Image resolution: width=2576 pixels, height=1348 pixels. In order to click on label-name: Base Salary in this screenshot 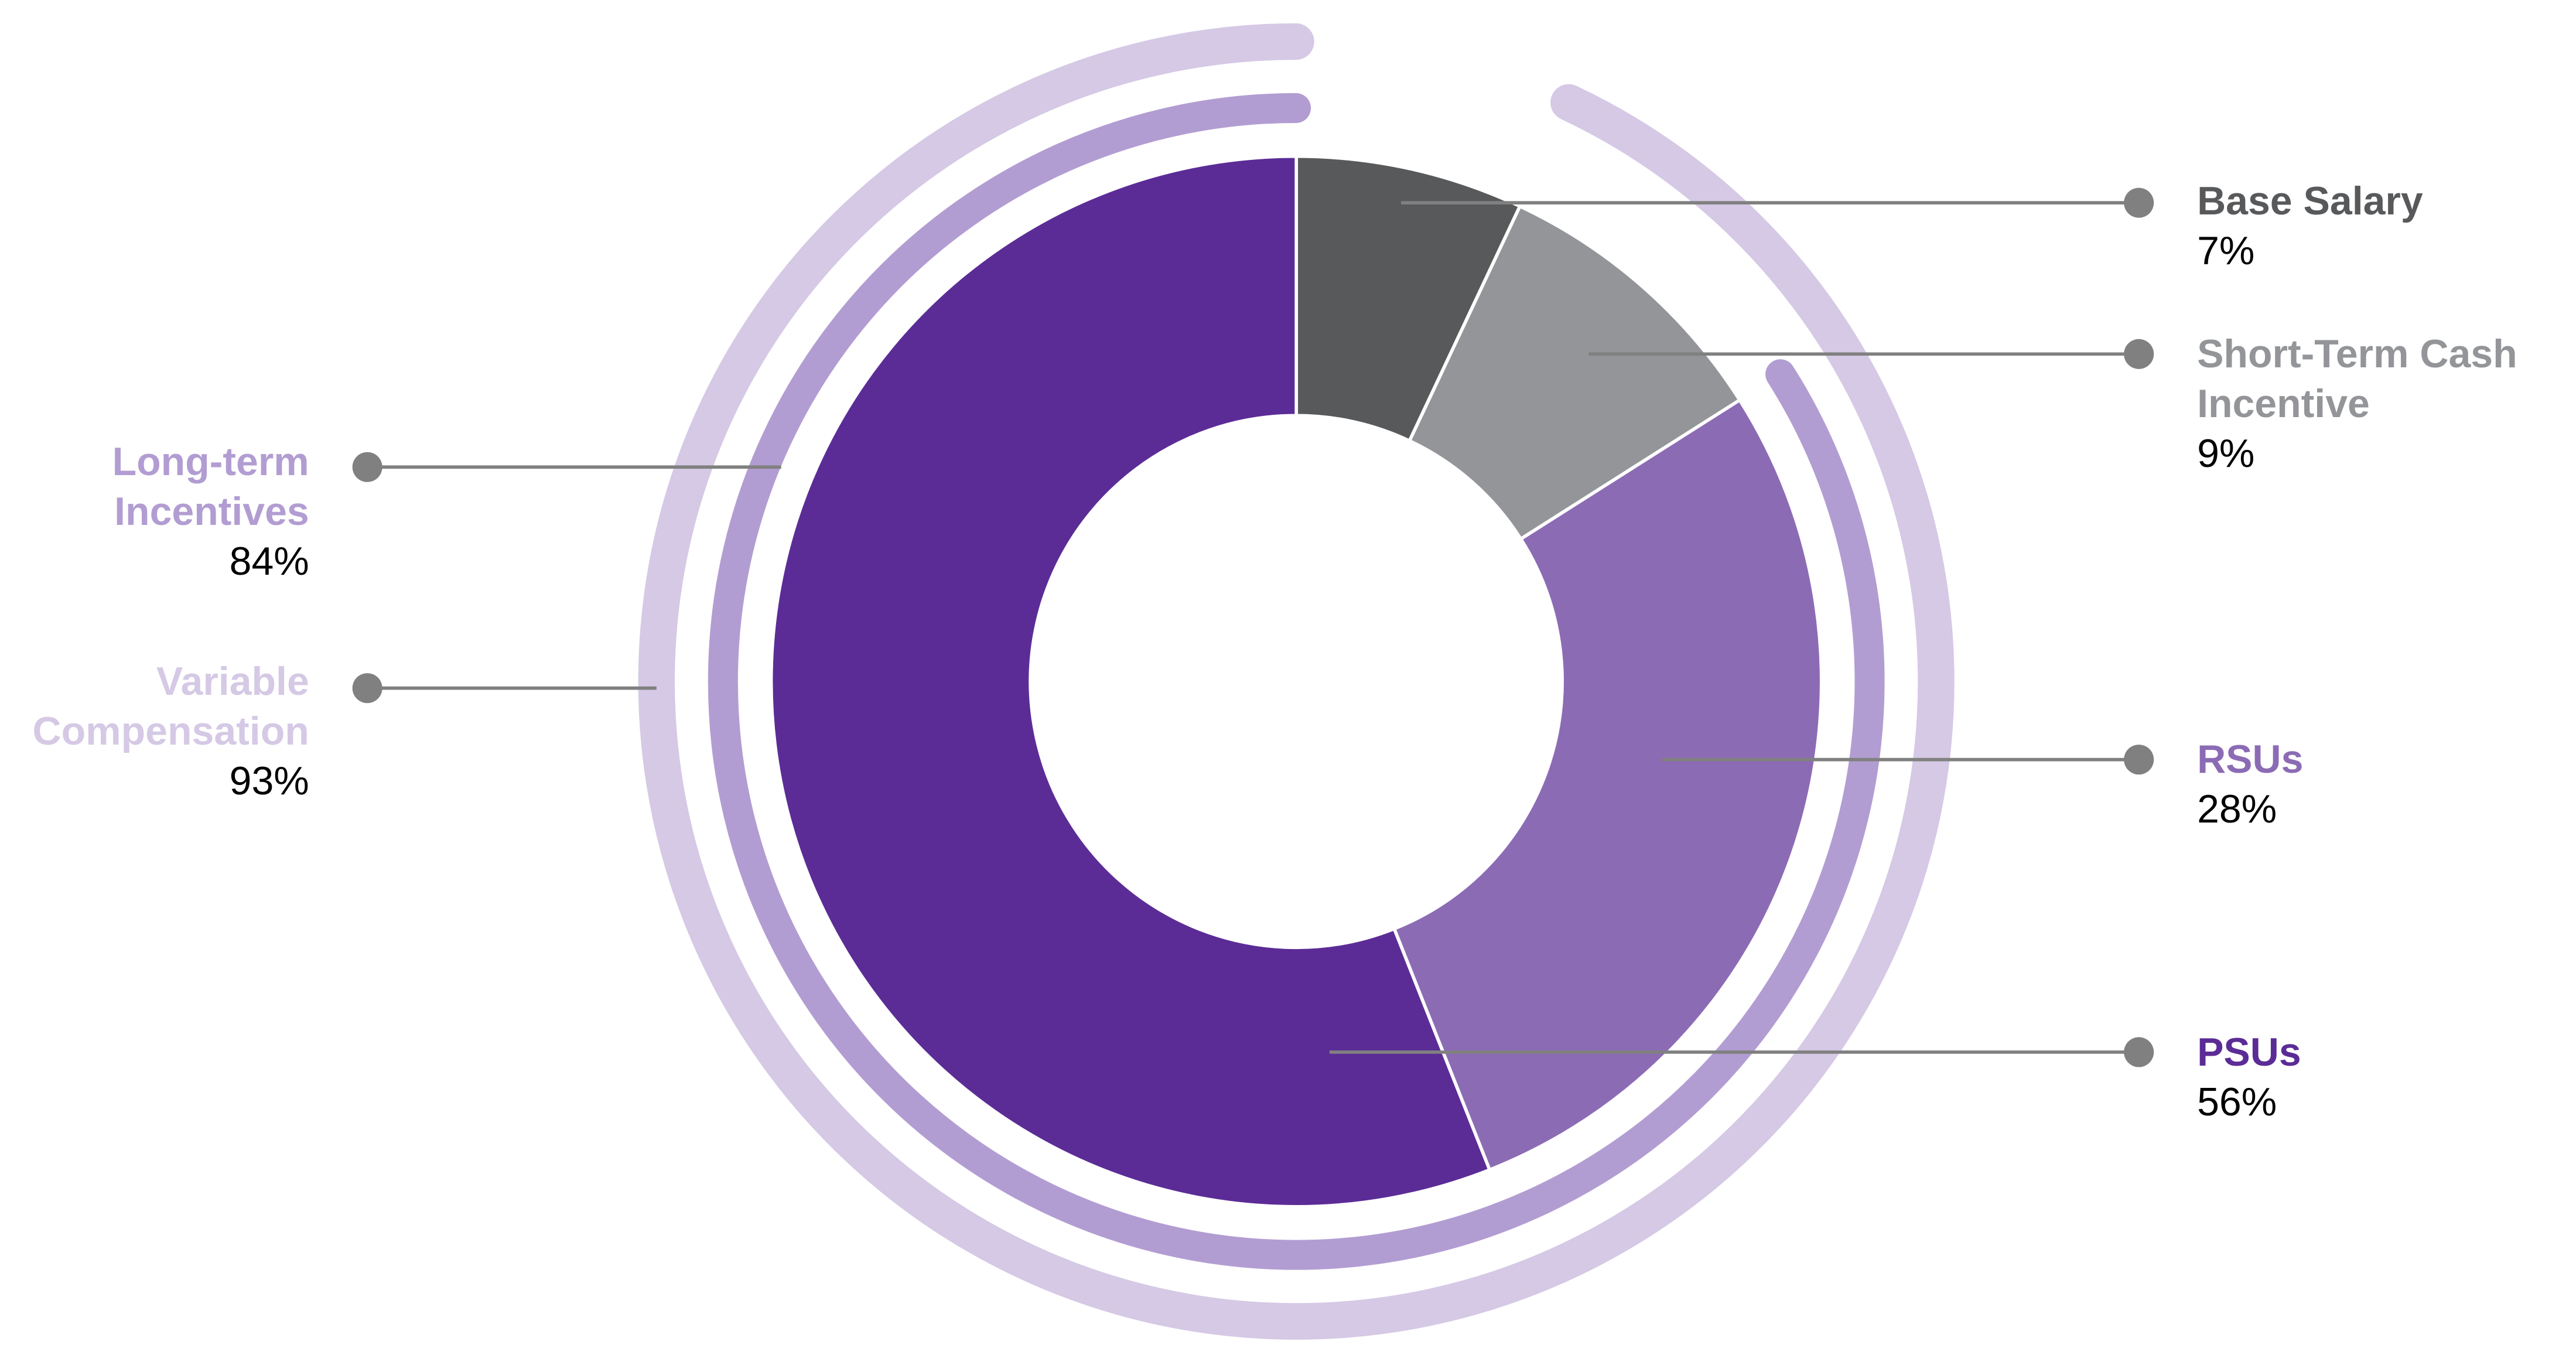, I will do `click(2310, 200)`.